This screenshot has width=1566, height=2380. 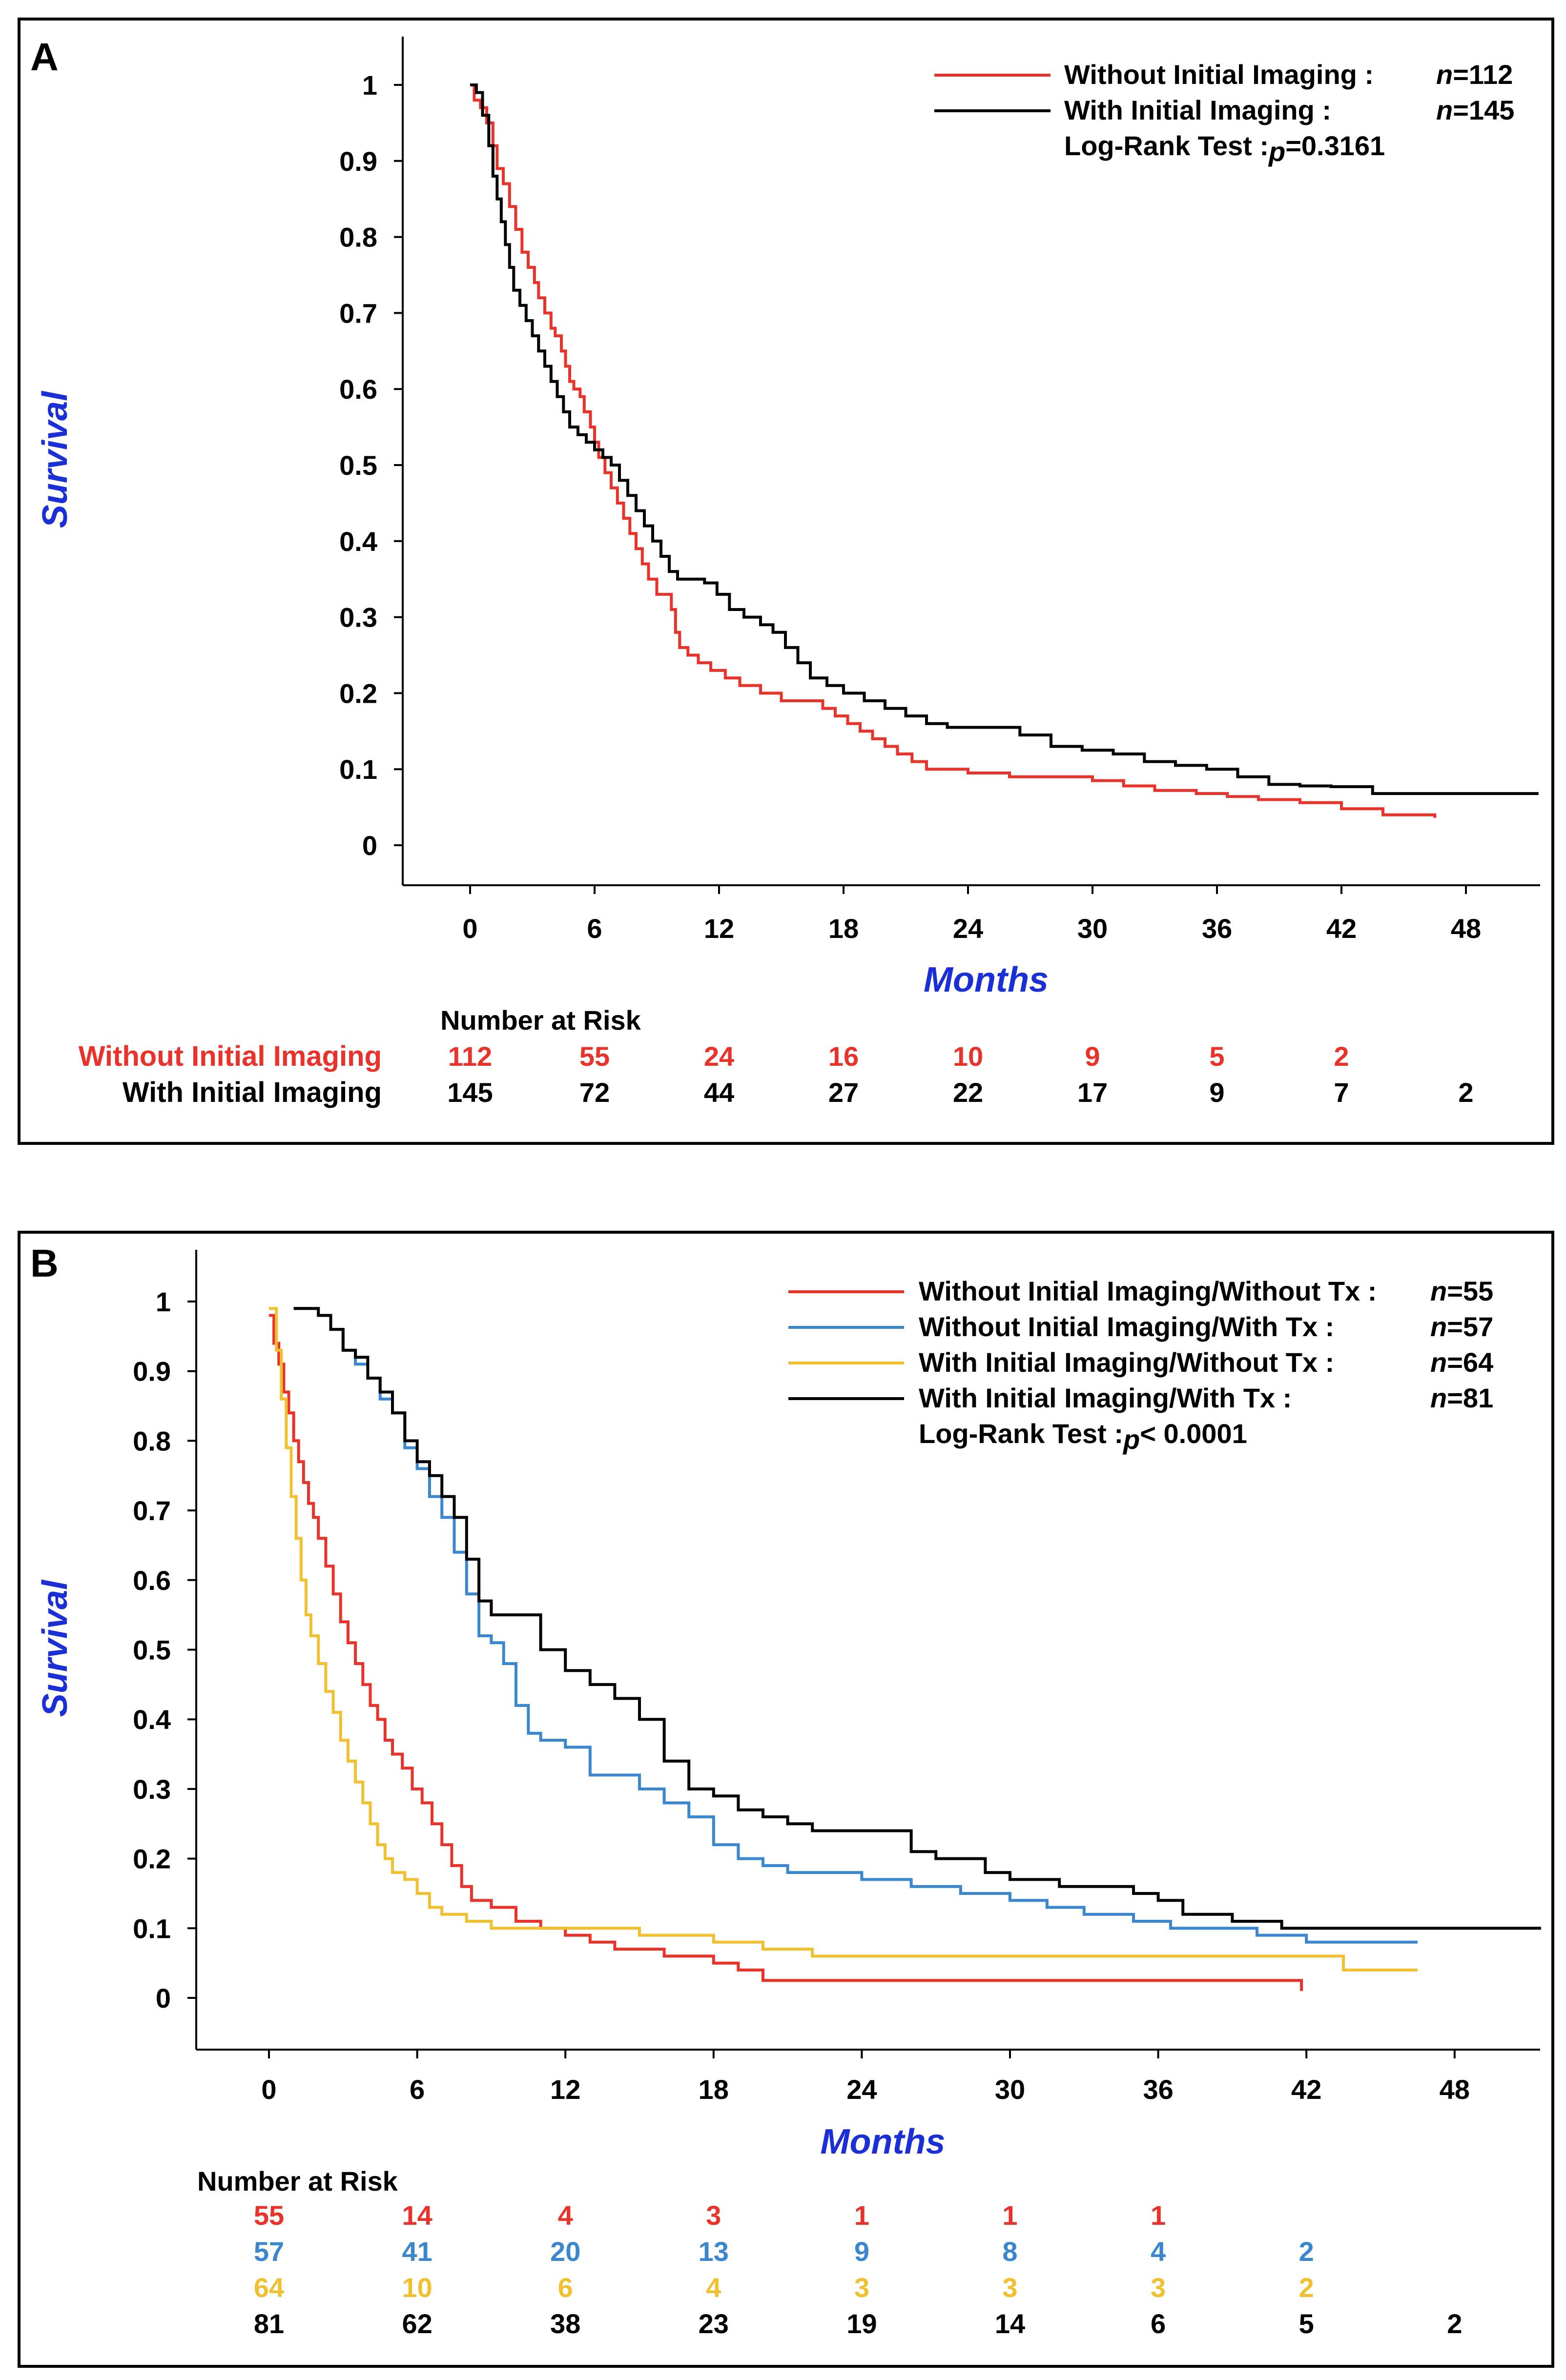 I want to click on legend-label-b-3: With Initial Imaging/Without Tx :, so click(x=1126, y=1362).